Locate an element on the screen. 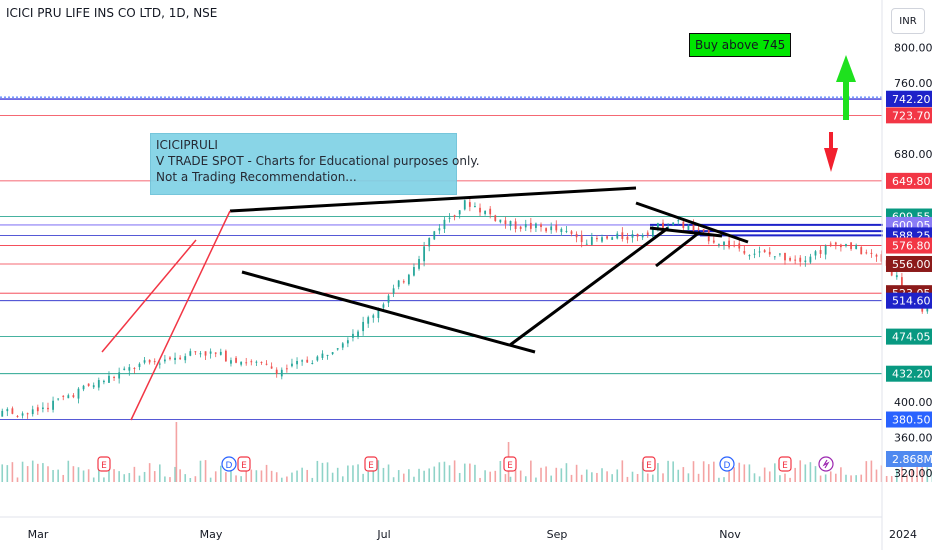 The width and height of the screenshot is (932, 550). earnings-marker-label: E is located at coordinates (104, 466).